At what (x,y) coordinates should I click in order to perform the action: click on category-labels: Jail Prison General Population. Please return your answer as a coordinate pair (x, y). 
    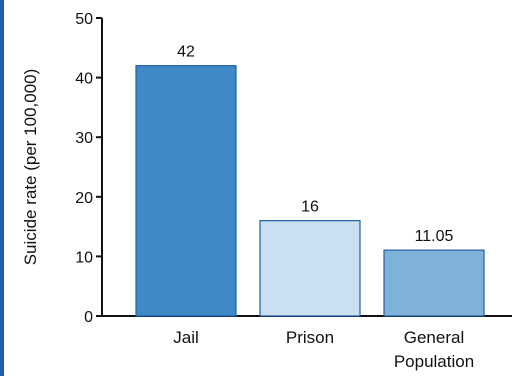
    Looking at the image, I should click on (323, 349).